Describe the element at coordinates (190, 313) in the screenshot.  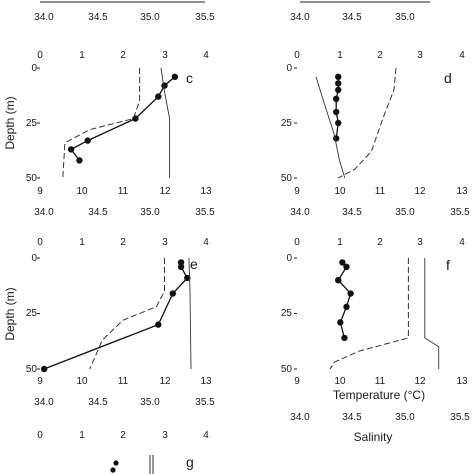
I see `panel-e-series-thin-line` at that location.